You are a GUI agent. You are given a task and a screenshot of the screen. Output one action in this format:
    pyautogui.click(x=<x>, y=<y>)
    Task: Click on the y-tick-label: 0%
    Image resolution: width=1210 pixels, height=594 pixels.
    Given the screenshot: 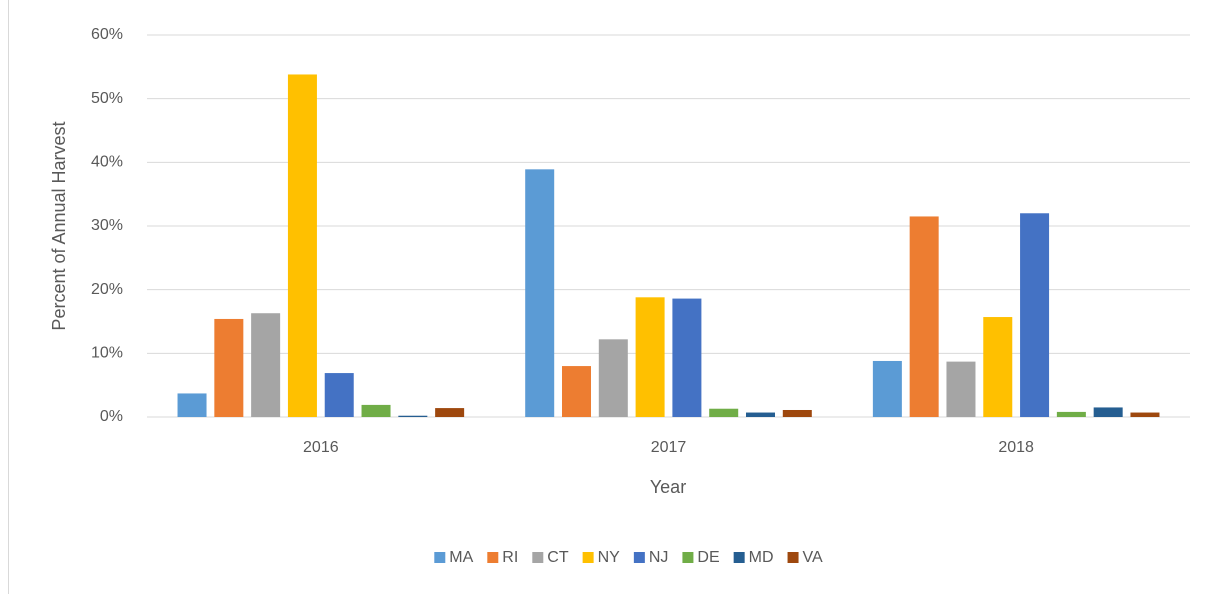 What is the action you would take?
    pyautogui.click(x=111, y=416)
    